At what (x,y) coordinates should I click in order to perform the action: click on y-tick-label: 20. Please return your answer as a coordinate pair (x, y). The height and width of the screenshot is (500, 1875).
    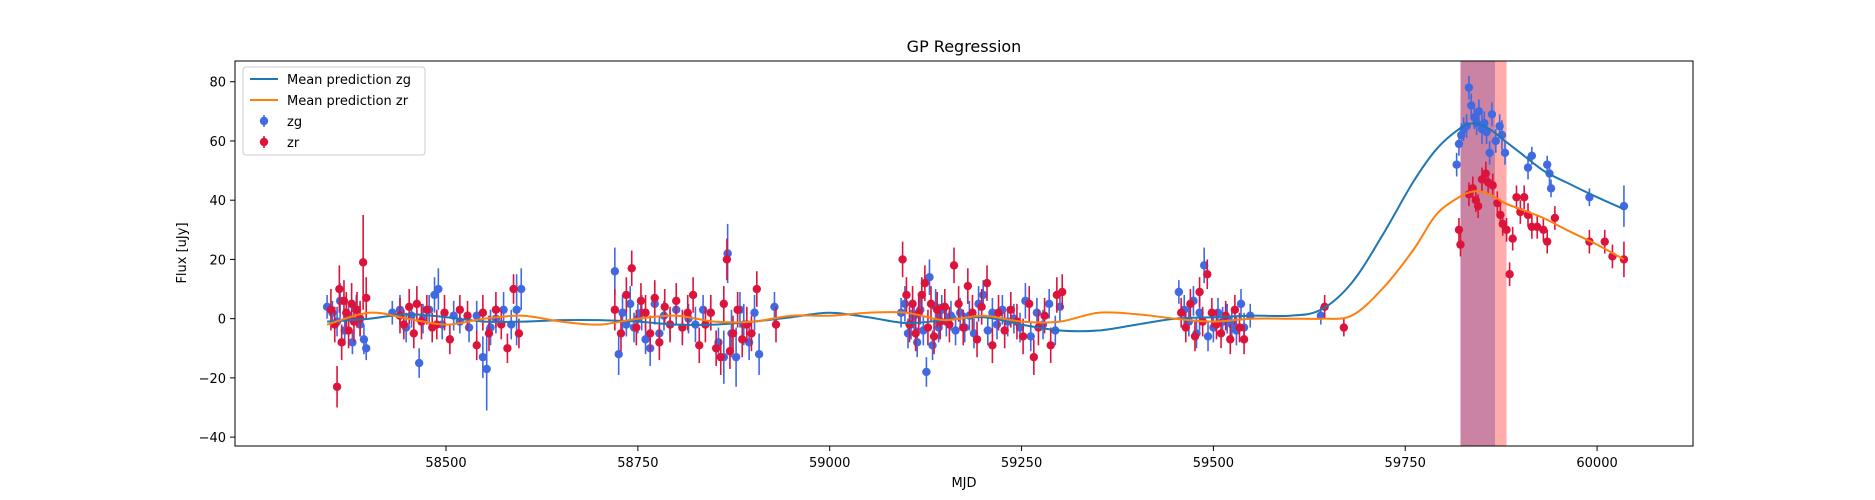
    Looking at the image, I should click on (217, 260).